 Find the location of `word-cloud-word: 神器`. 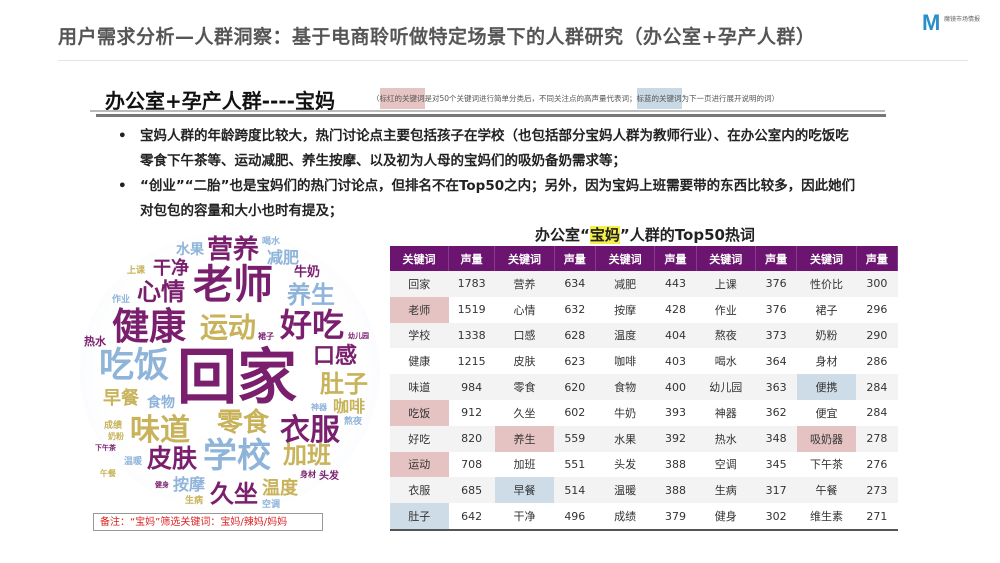

word-cloud-word: 神器 is located at coordinates (319, 407).